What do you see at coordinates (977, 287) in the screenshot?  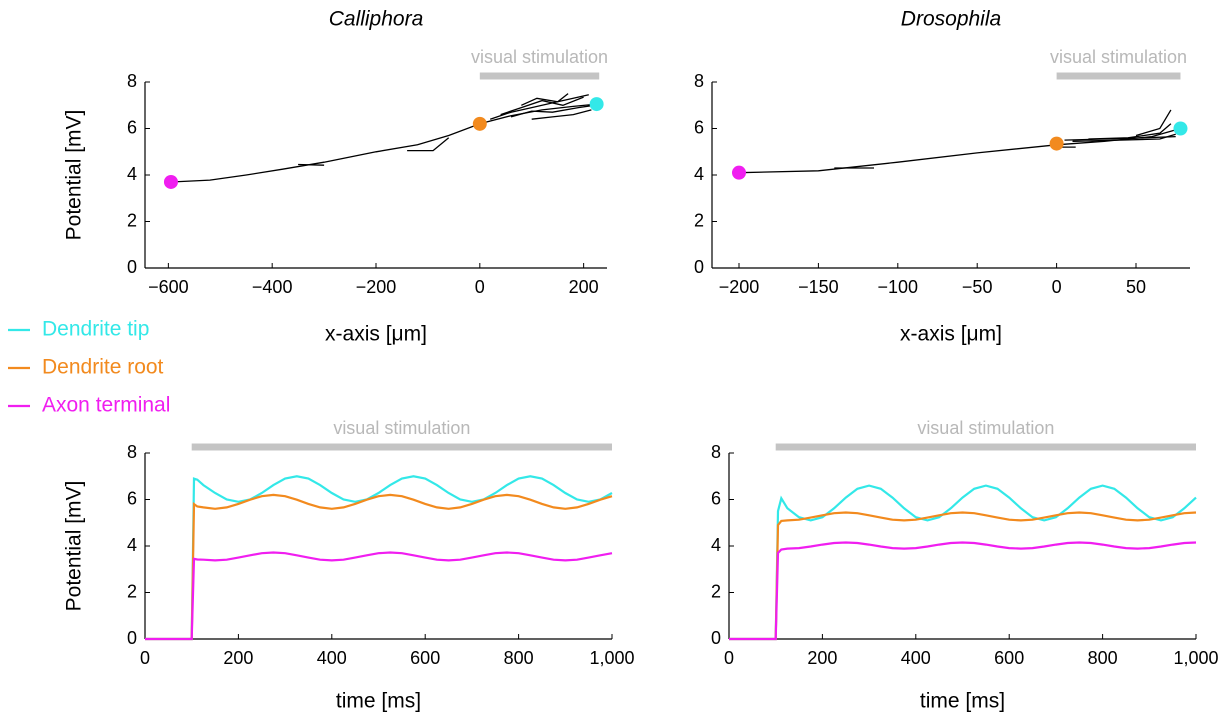 I see `x-tick-label: −50` at bounding box center [977, 287].